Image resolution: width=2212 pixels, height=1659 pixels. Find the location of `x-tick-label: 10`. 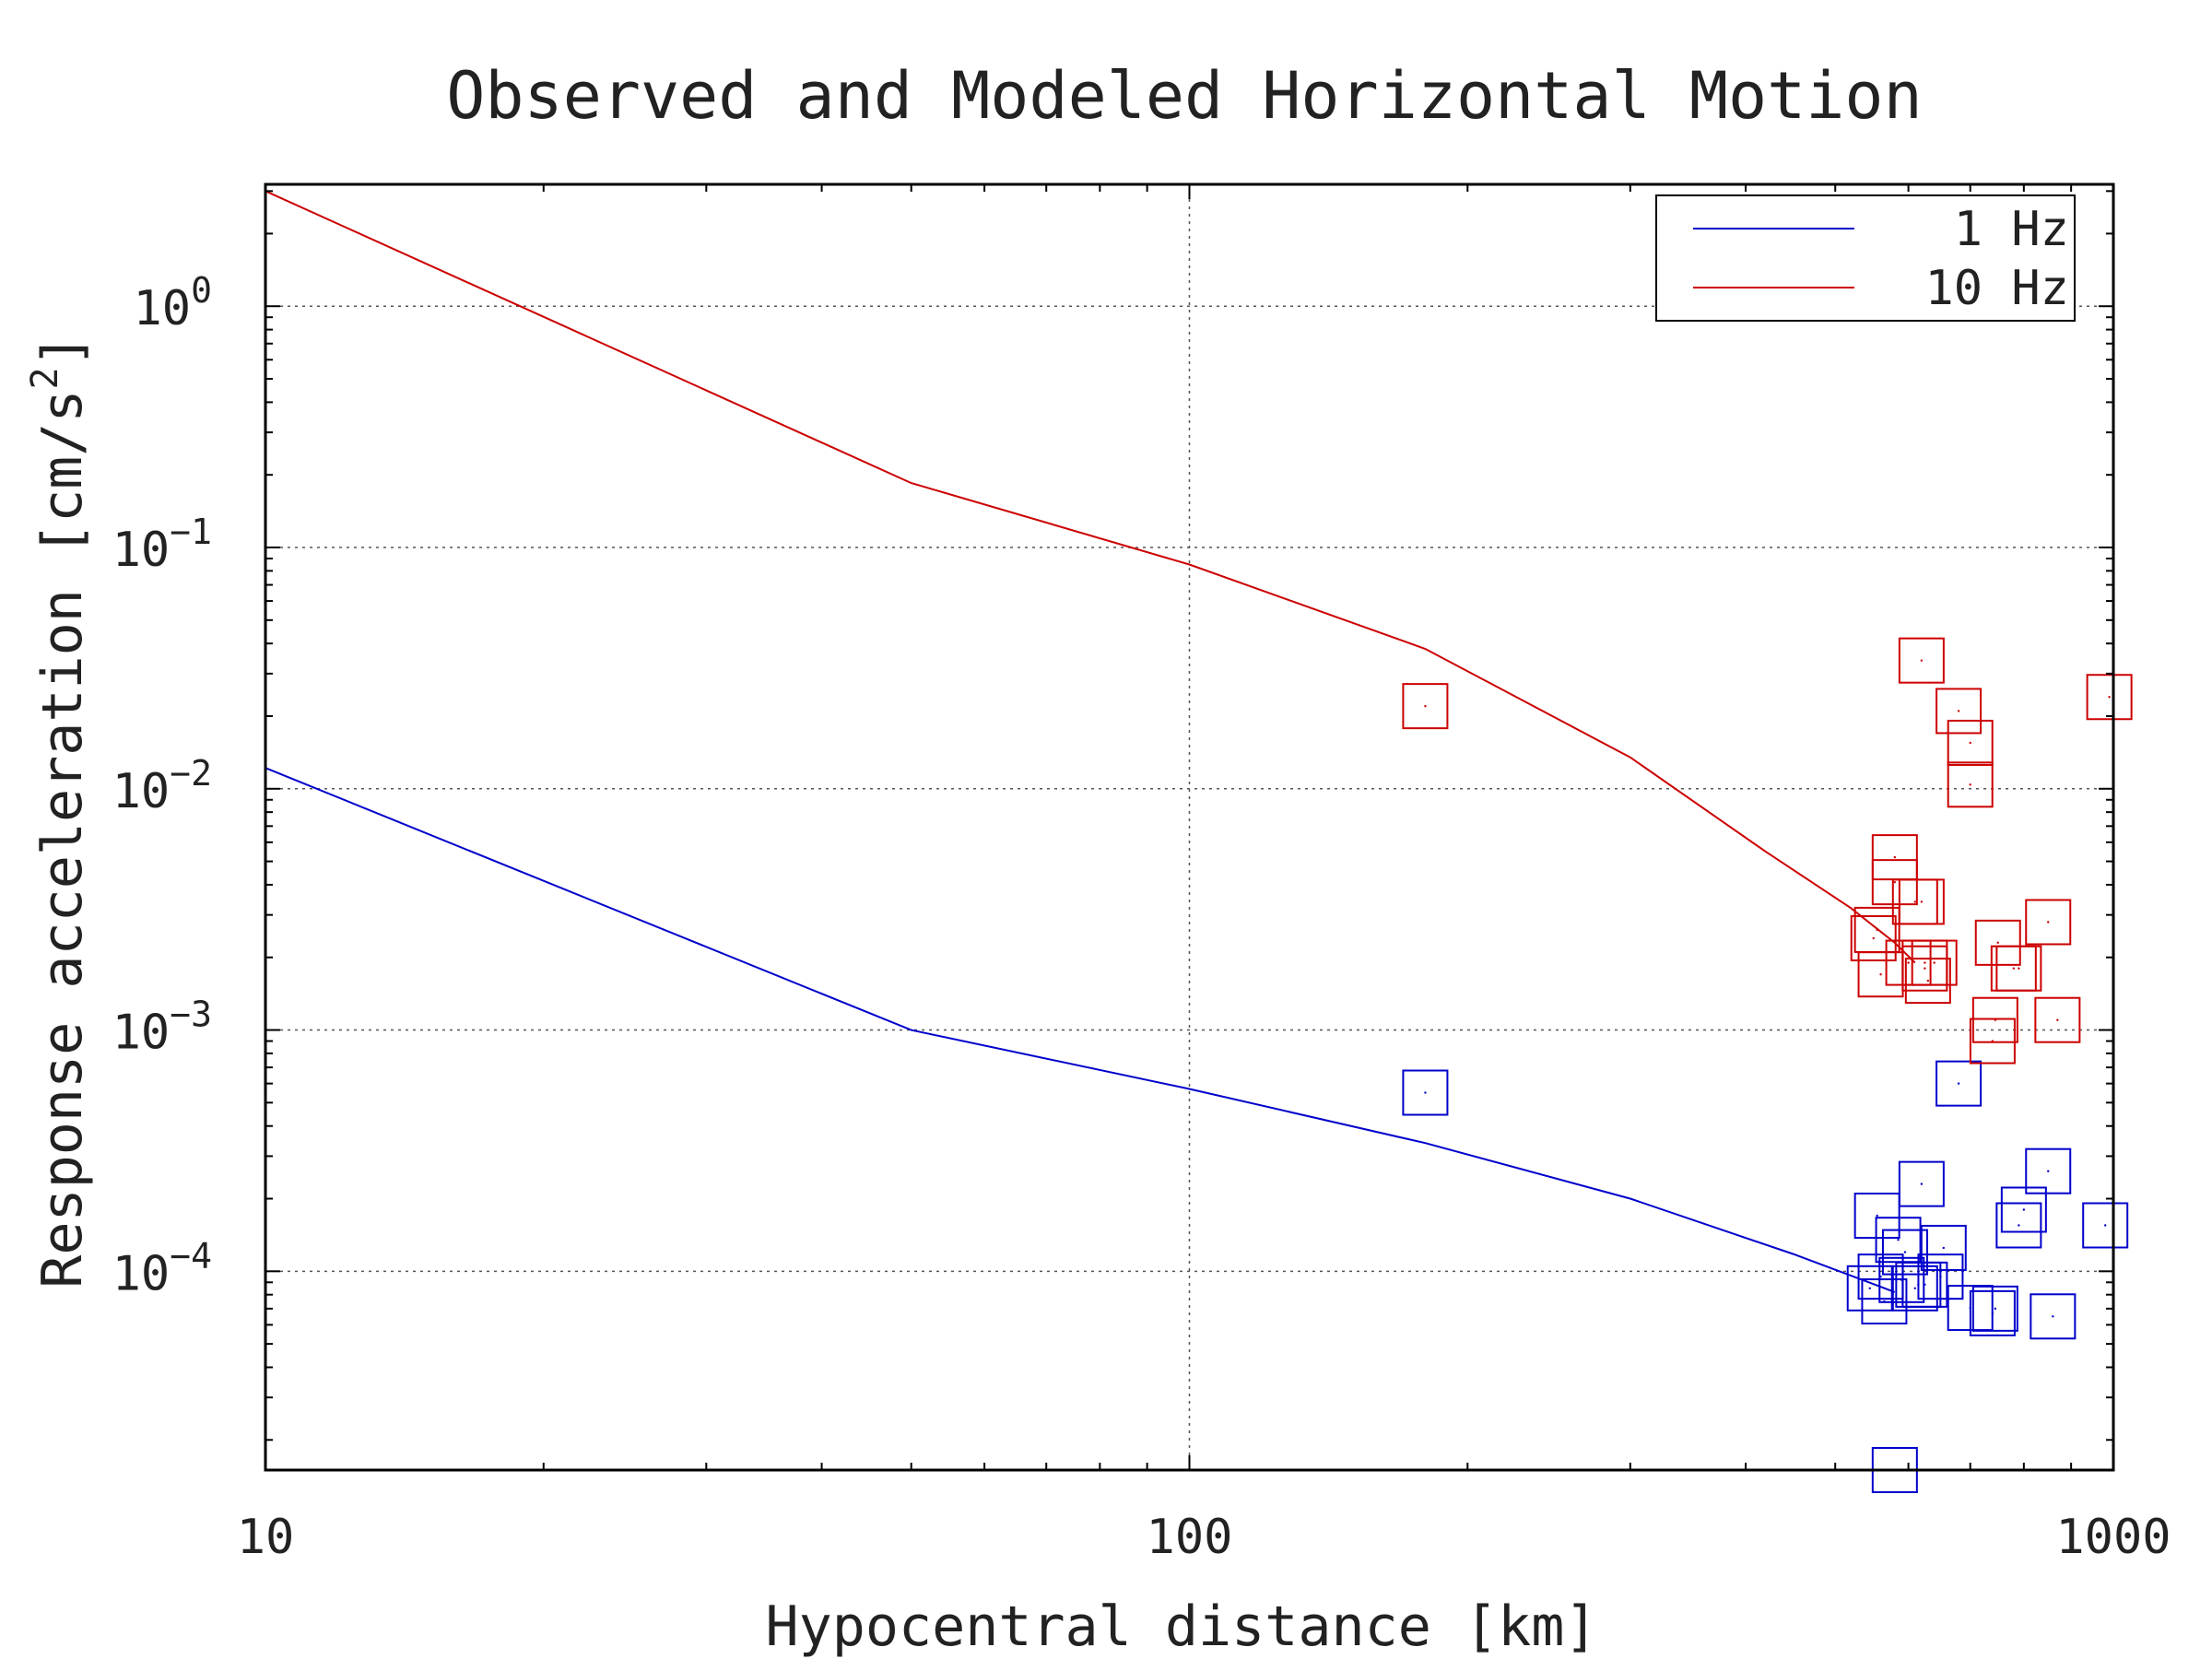

x-tick-label: 10 is located at coordinates (266, 1537).